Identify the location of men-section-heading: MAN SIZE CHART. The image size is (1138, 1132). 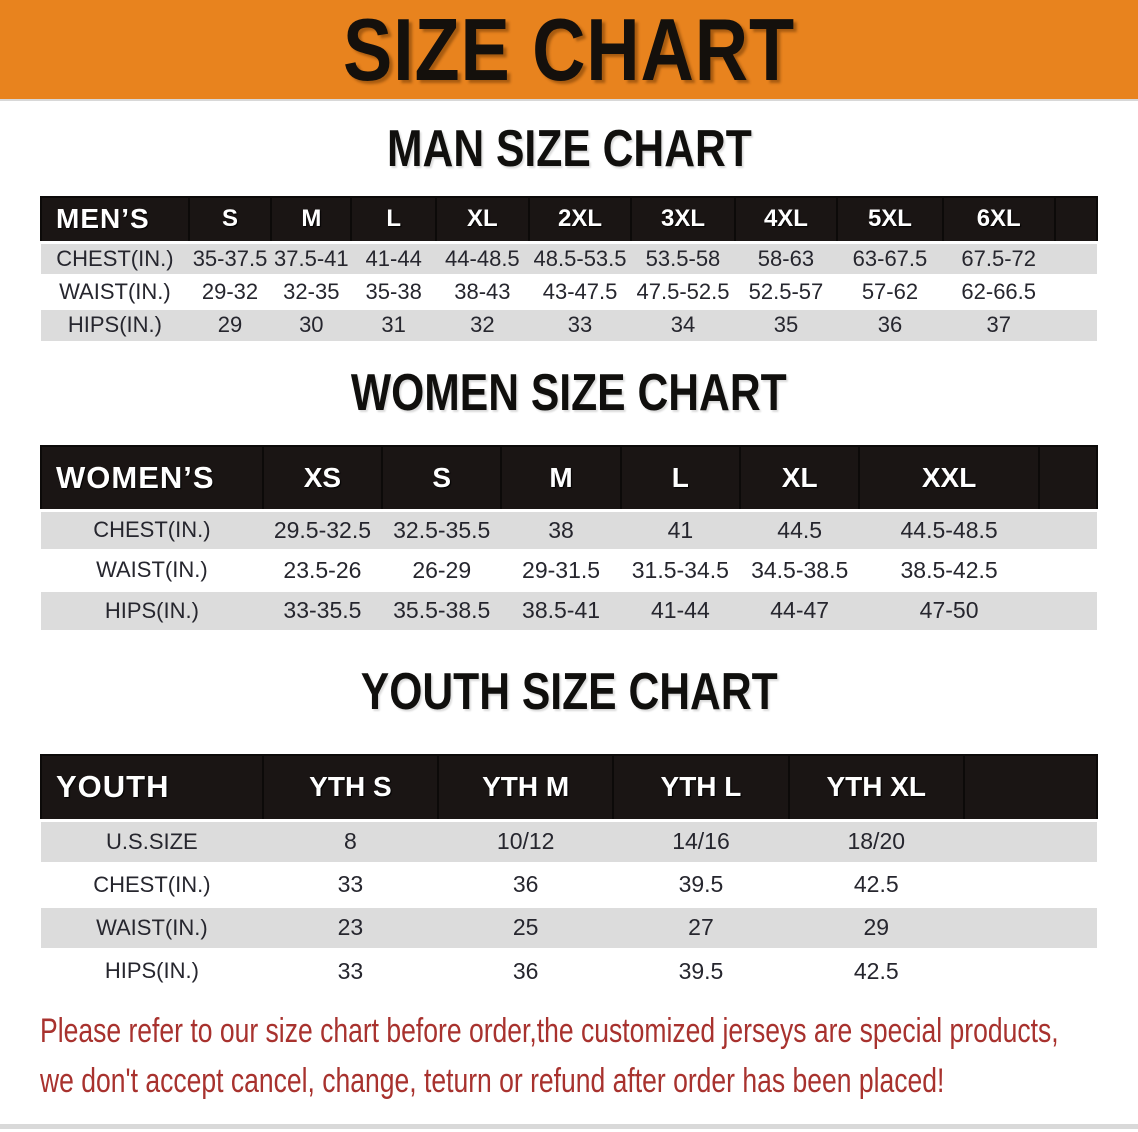
(569, 148).